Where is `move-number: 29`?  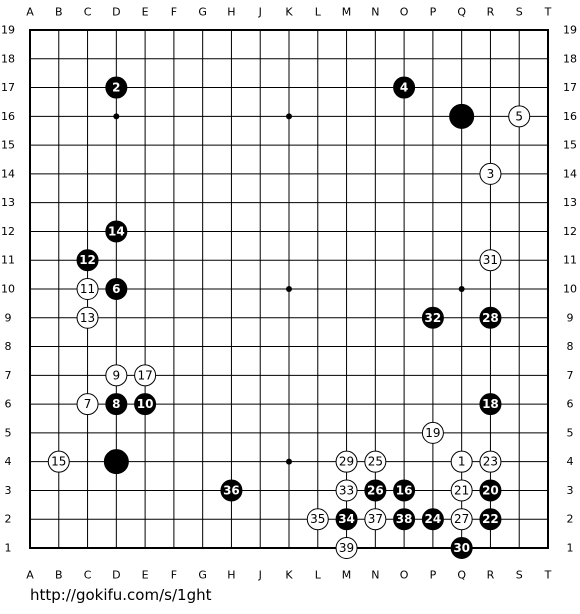
move-number: 29 is located at coordinates (346, 462).